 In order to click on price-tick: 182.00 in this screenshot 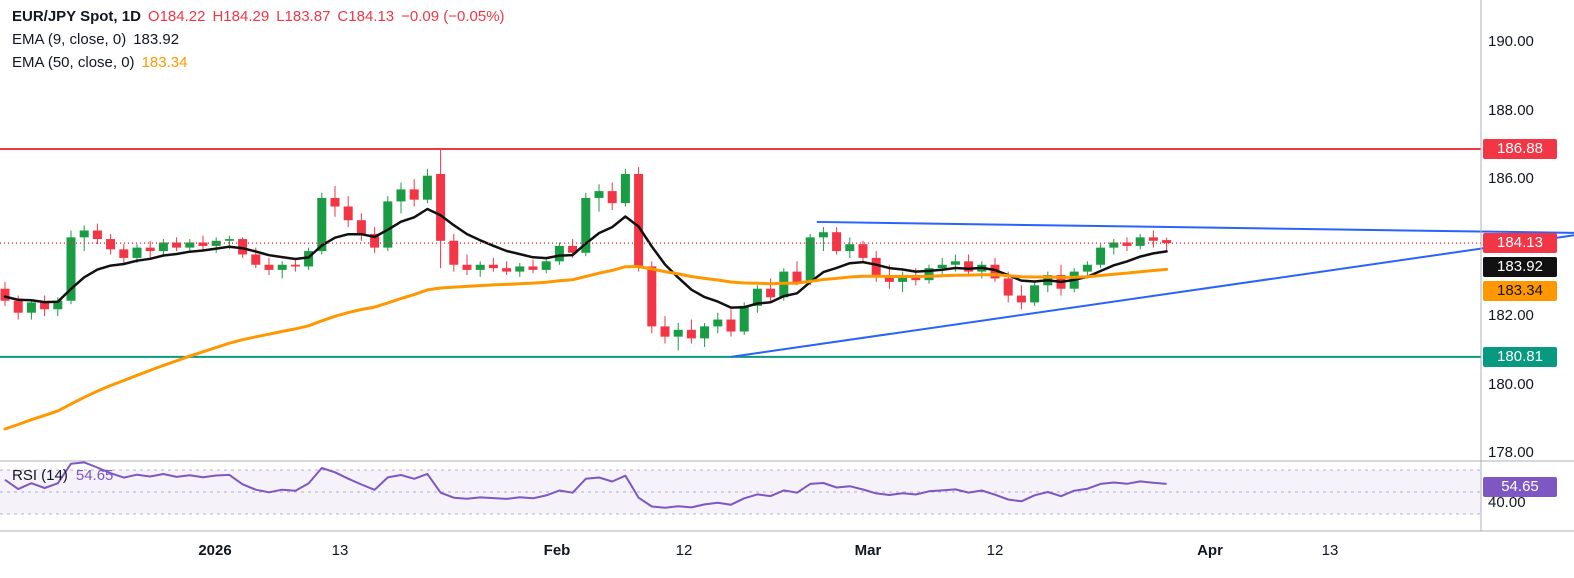, I will do `click(1511, 316)`.